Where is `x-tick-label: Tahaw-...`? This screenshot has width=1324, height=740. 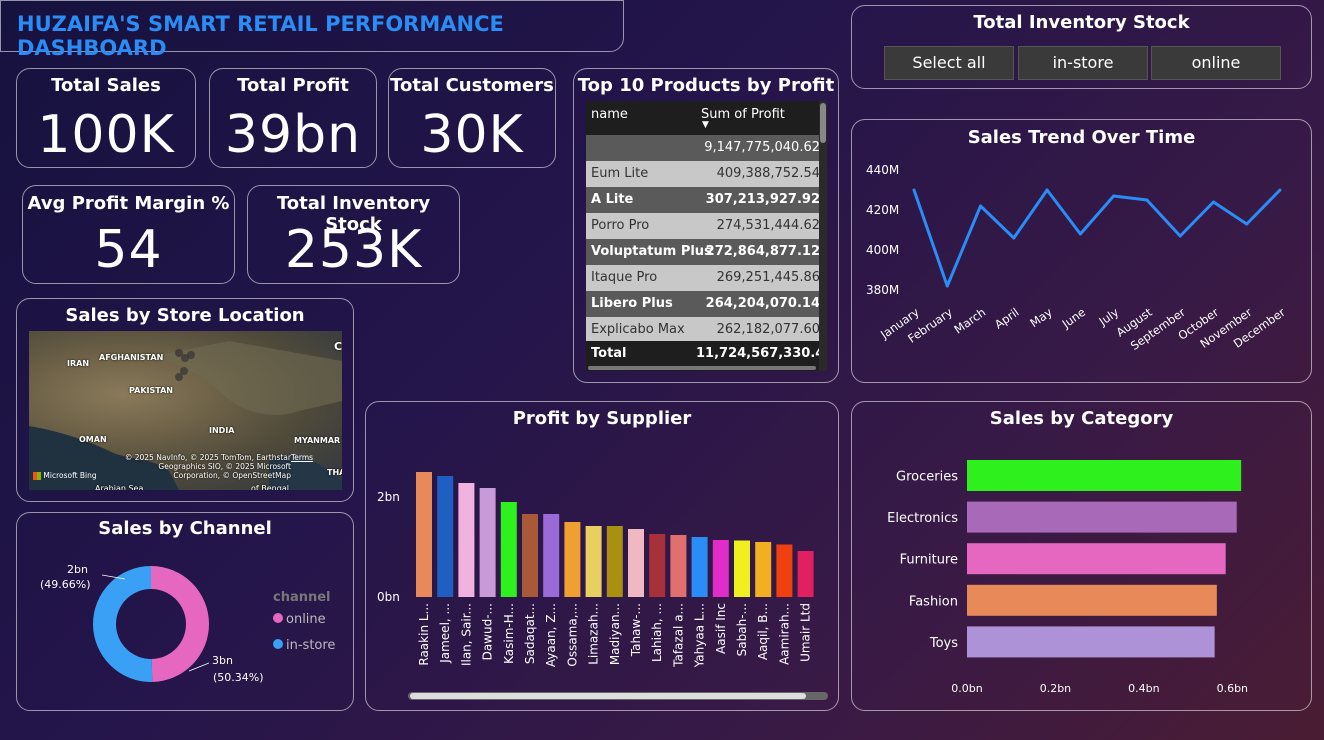
x-tick-label: Tahaw-... is located at coordinates (636, 630).